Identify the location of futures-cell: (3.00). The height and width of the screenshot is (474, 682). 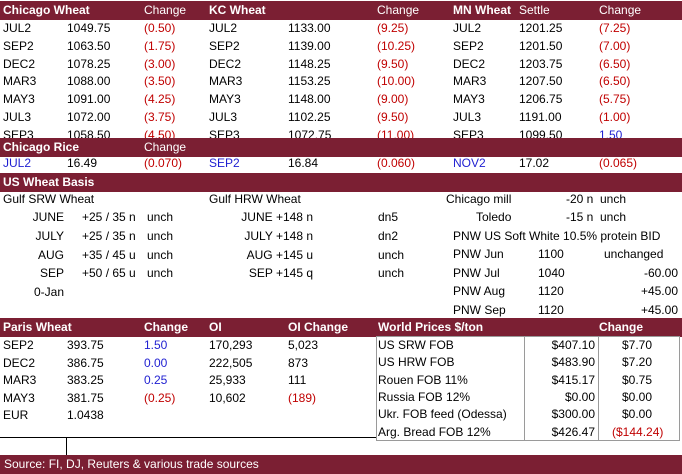
(160, 63).